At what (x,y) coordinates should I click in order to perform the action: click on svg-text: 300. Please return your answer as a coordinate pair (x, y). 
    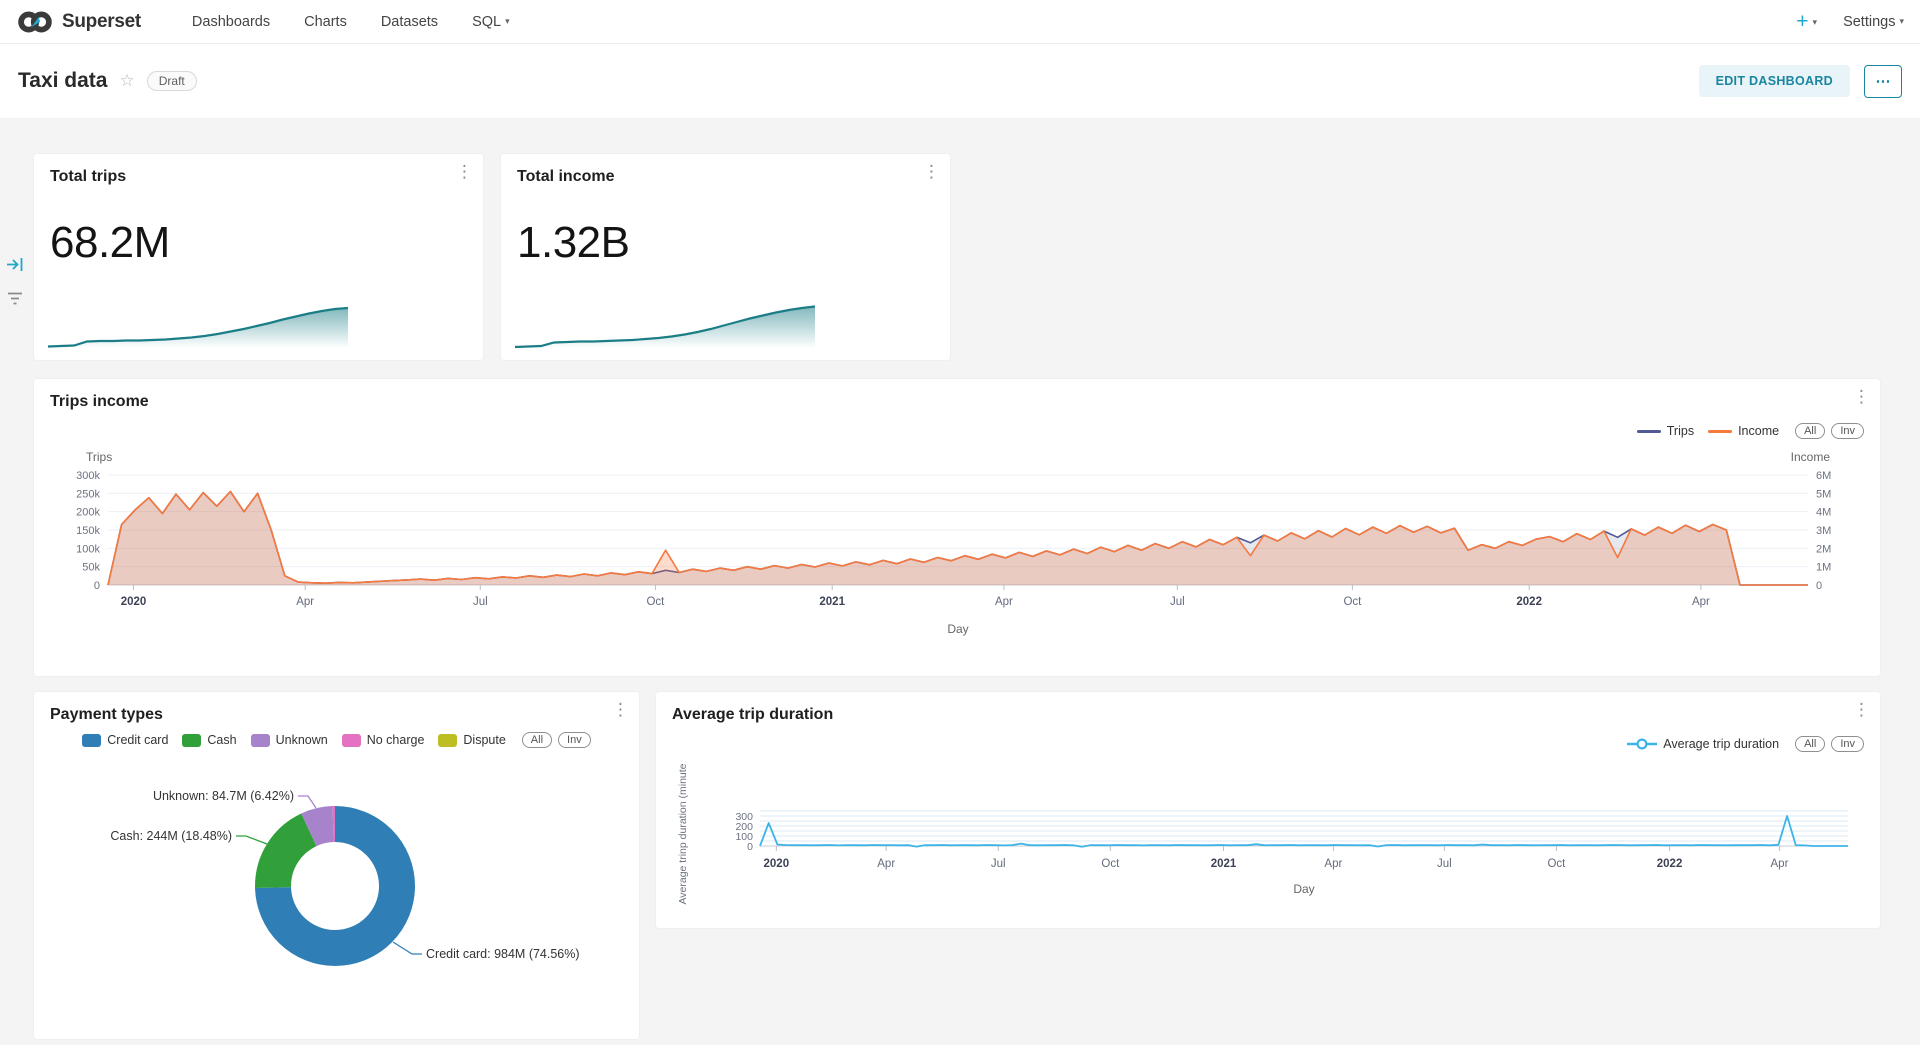
    Looking at the image, I should click on (744, 817).